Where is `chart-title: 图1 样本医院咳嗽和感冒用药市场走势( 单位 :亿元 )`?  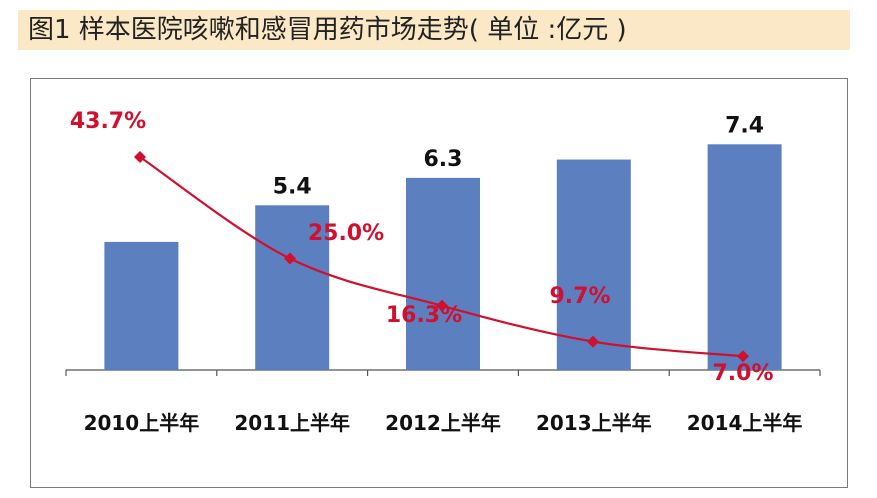
chart-title: 图1 样本医院咳嗽和感冒用药市场走势( 单位 :亿元 ) is located at coordinates (327, 30).